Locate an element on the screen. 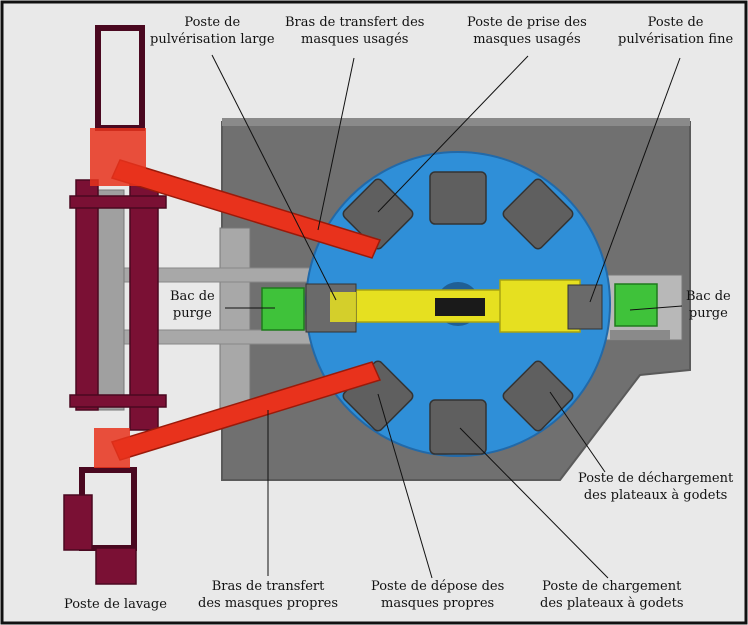 Image resolution: width=748 pixels, height=625 pixels. fine-spray-head is located at coordinates (585, 307).